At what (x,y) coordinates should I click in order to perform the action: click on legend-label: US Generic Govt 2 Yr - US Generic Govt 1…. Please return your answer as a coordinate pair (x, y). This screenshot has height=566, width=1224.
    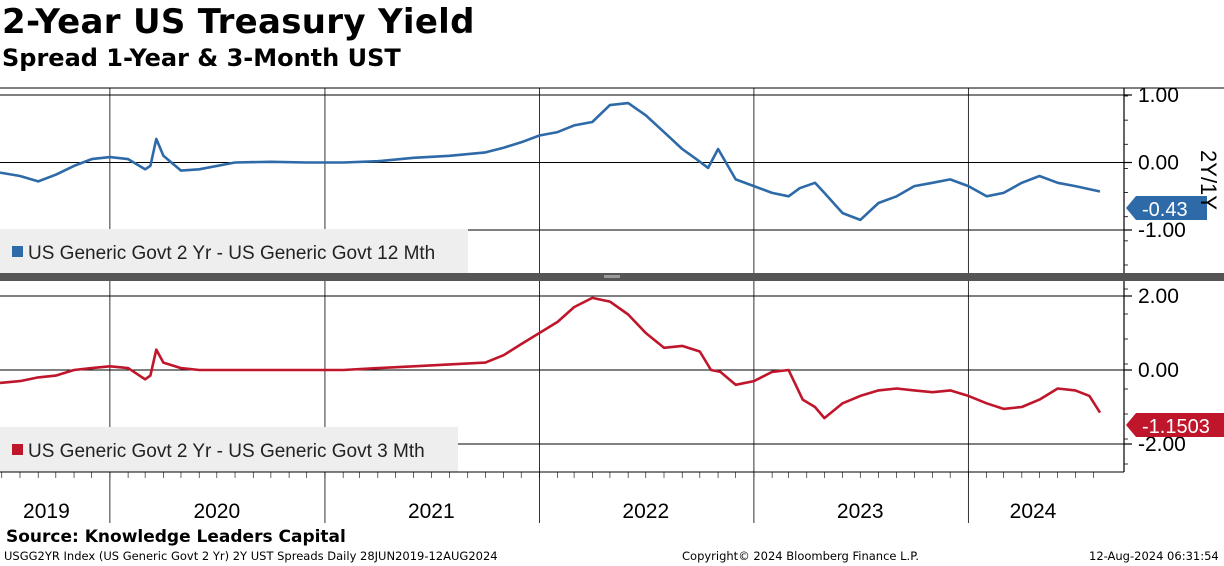
    Looking at the image, I should click on (231, 253).